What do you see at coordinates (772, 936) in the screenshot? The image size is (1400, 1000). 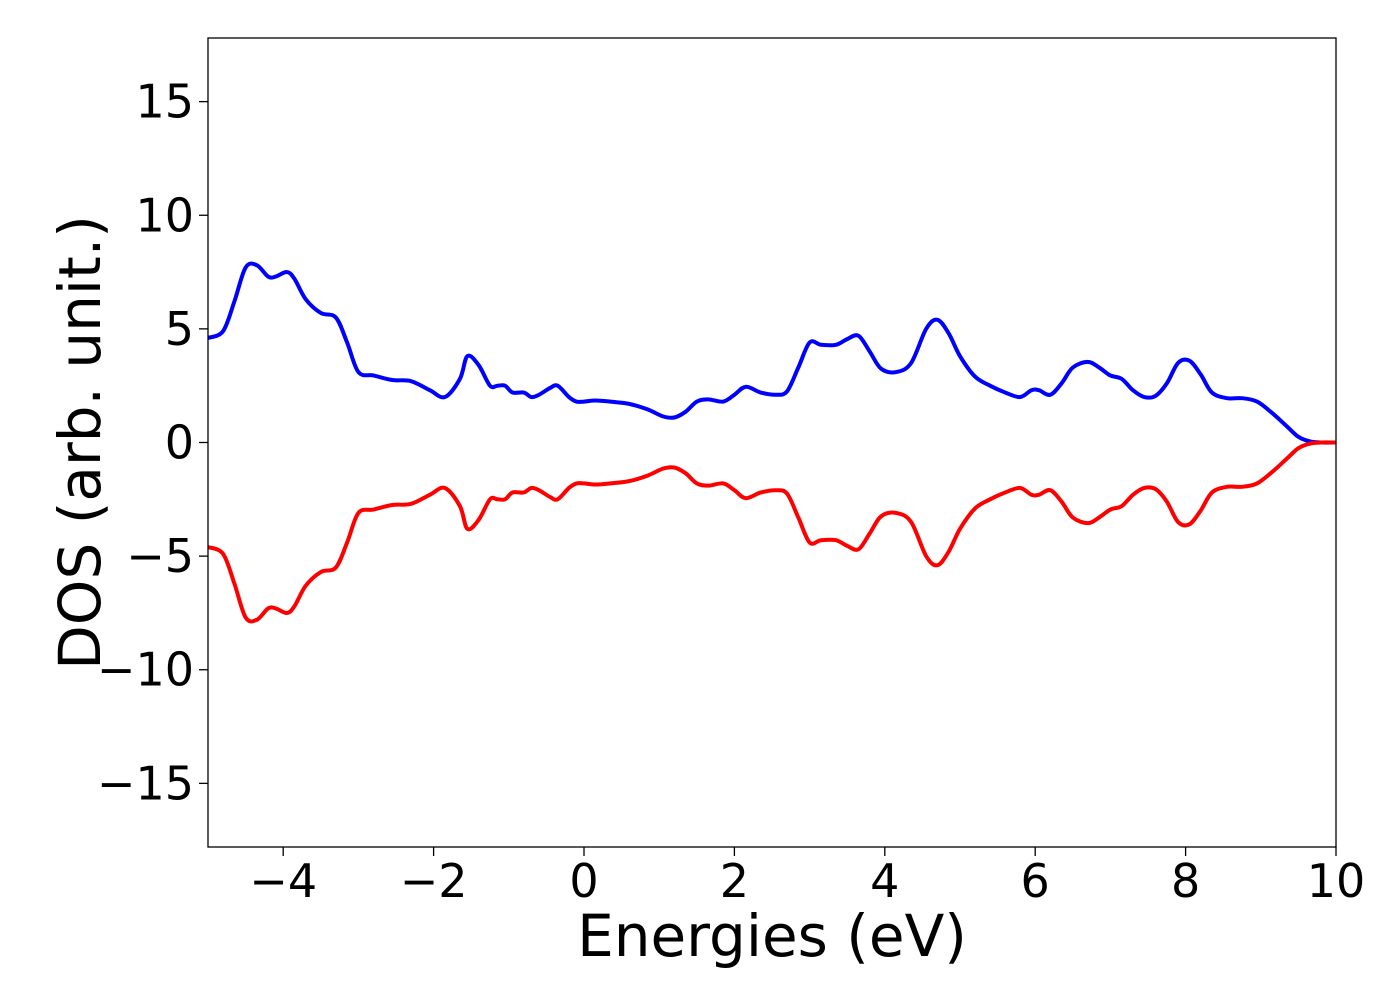 I see `x-axis-label: Energies (eV)` at bounding box center [772, 936].